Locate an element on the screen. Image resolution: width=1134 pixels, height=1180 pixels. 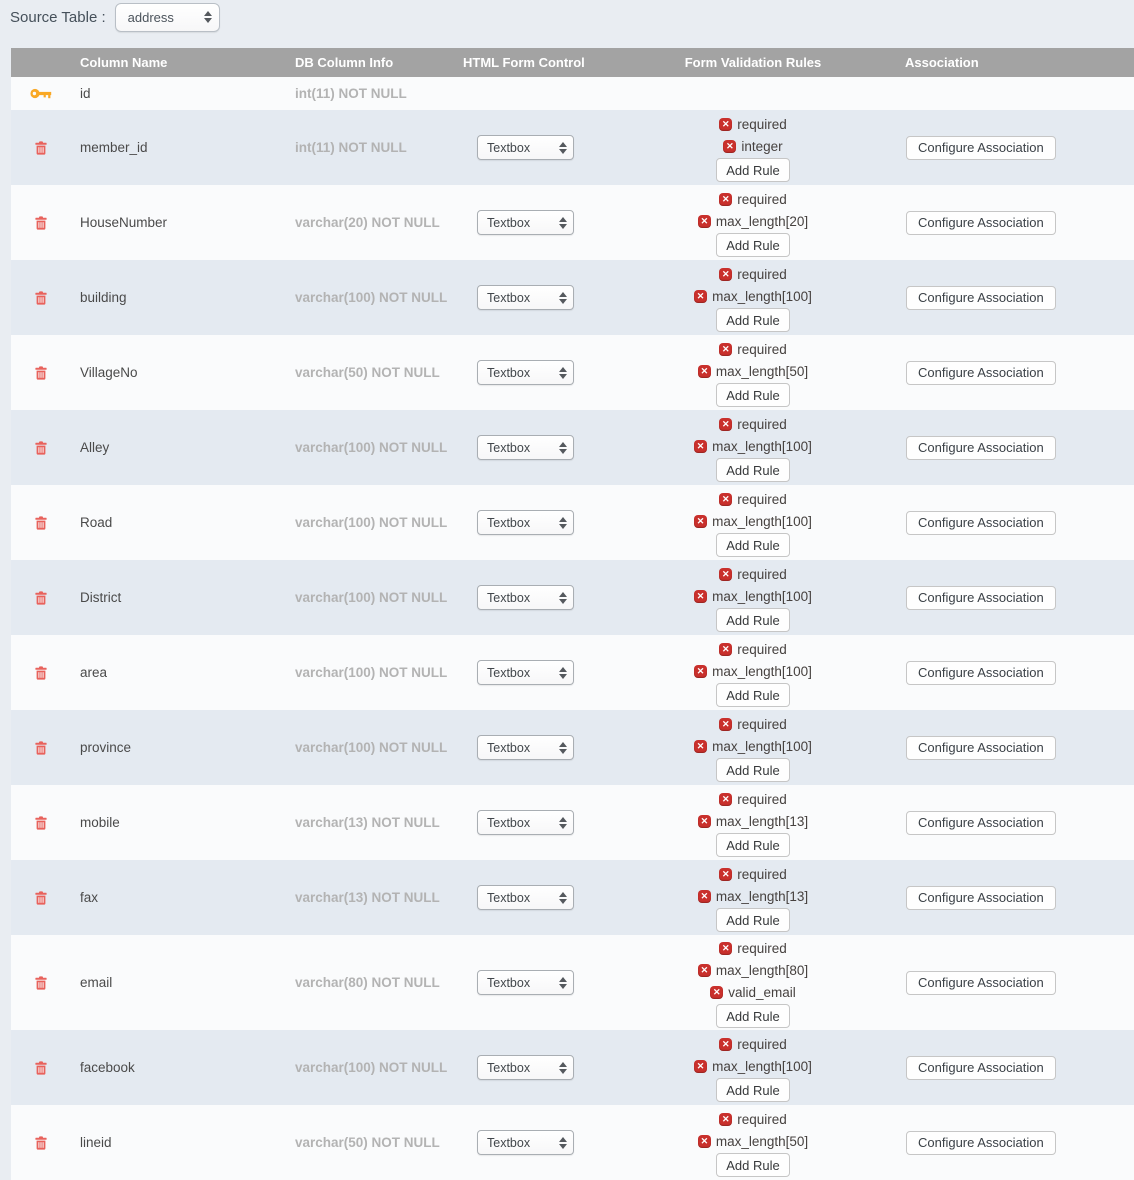
rule-label: max_length[100] is located at coordinates (762, 596).